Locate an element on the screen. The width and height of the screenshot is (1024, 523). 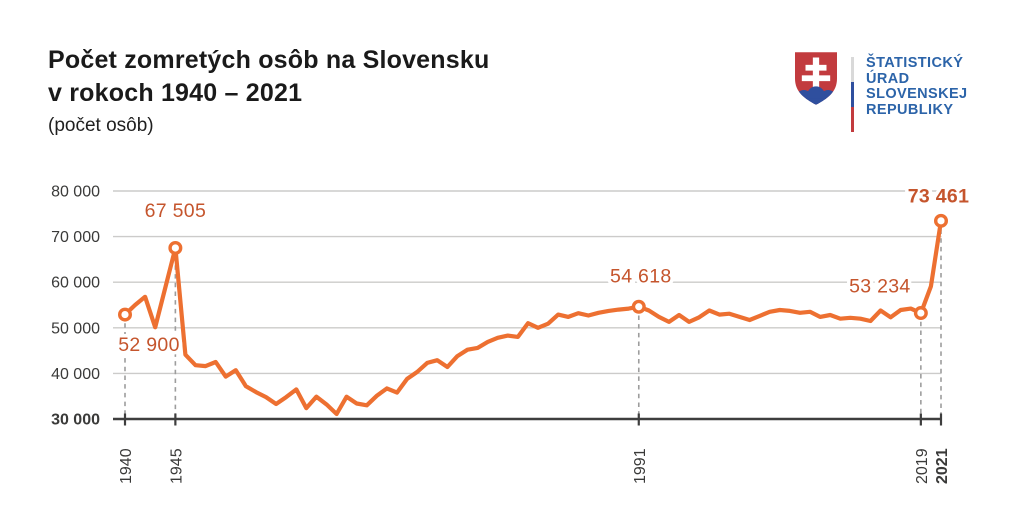
data-point-label: 52 900 is located at coordinates (148, 345).